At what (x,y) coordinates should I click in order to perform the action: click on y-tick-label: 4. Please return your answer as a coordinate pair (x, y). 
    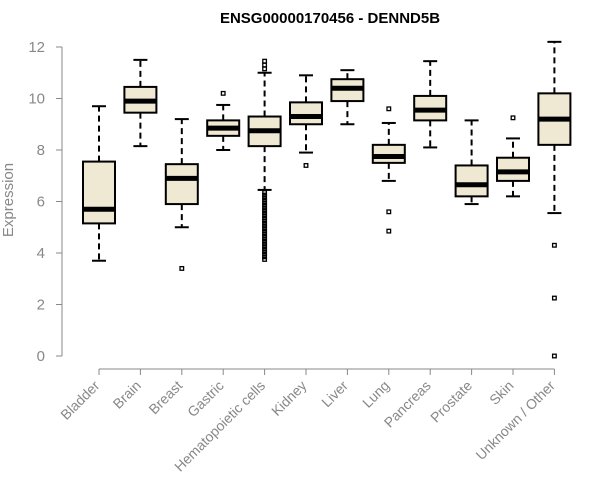
    Looking at the image, I should click on (41, 253).